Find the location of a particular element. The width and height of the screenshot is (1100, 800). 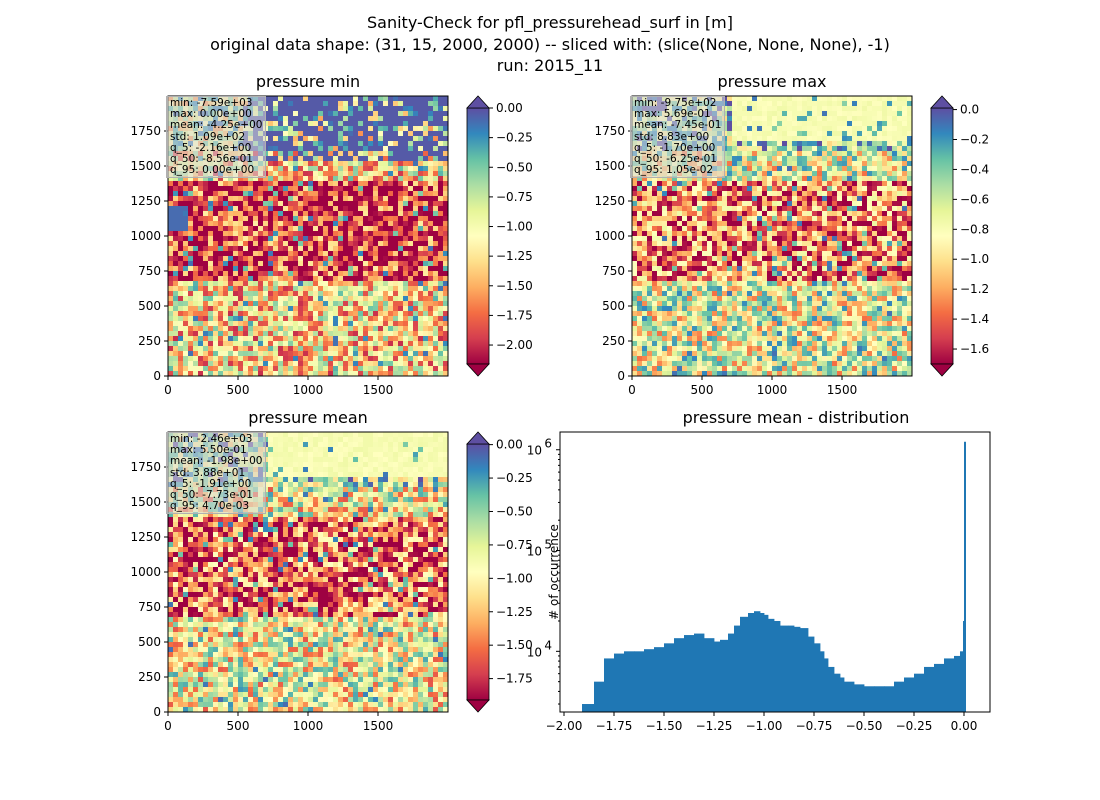

figure-title-line-3: run: 2015_11 is located at coordinates (550, 65).